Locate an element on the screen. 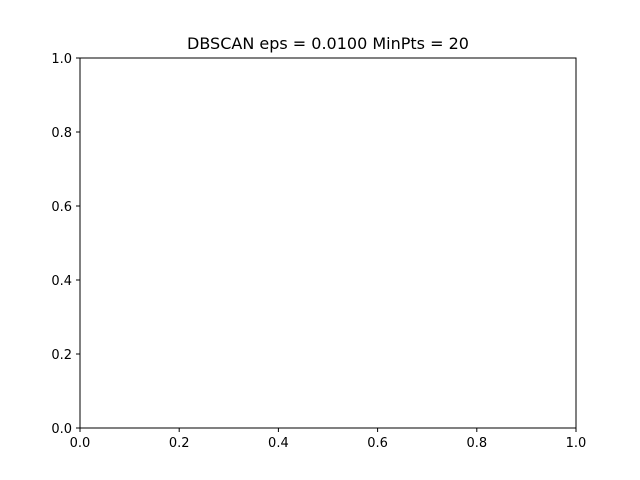  x-tick-label: 1.0 is located at coordinates (576, 443).